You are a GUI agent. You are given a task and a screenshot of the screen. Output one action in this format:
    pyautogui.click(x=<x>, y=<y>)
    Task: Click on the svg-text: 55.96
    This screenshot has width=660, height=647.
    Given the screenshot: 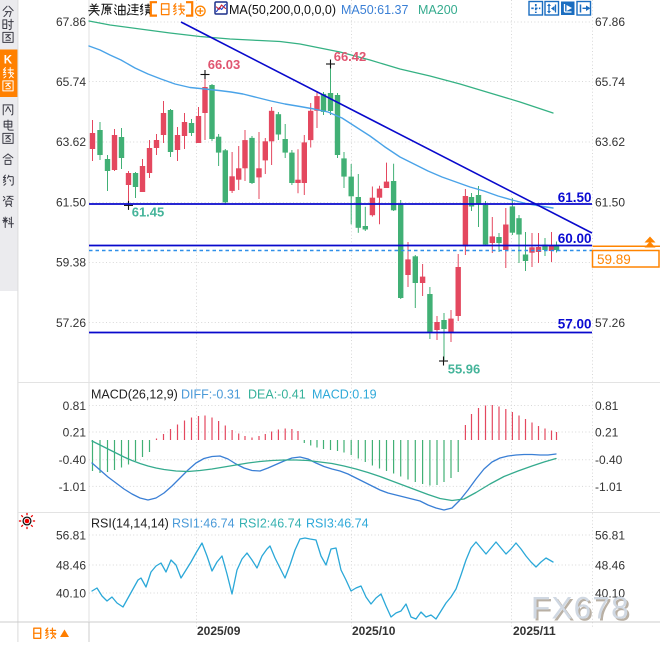 What is the action you would take?
    pyautogui.click(x=464, y=369)
    